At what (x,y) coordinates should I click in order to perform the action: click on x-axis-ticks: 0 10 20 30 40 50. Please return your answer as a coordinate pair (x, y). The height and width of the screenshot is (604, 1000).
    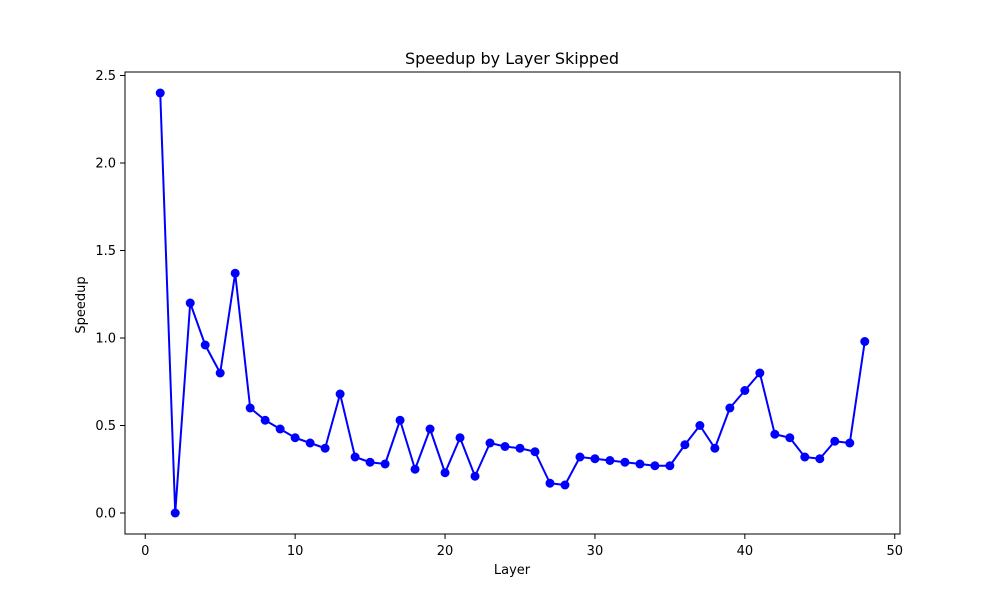
    Looking at the image, I should click on (522, 546).